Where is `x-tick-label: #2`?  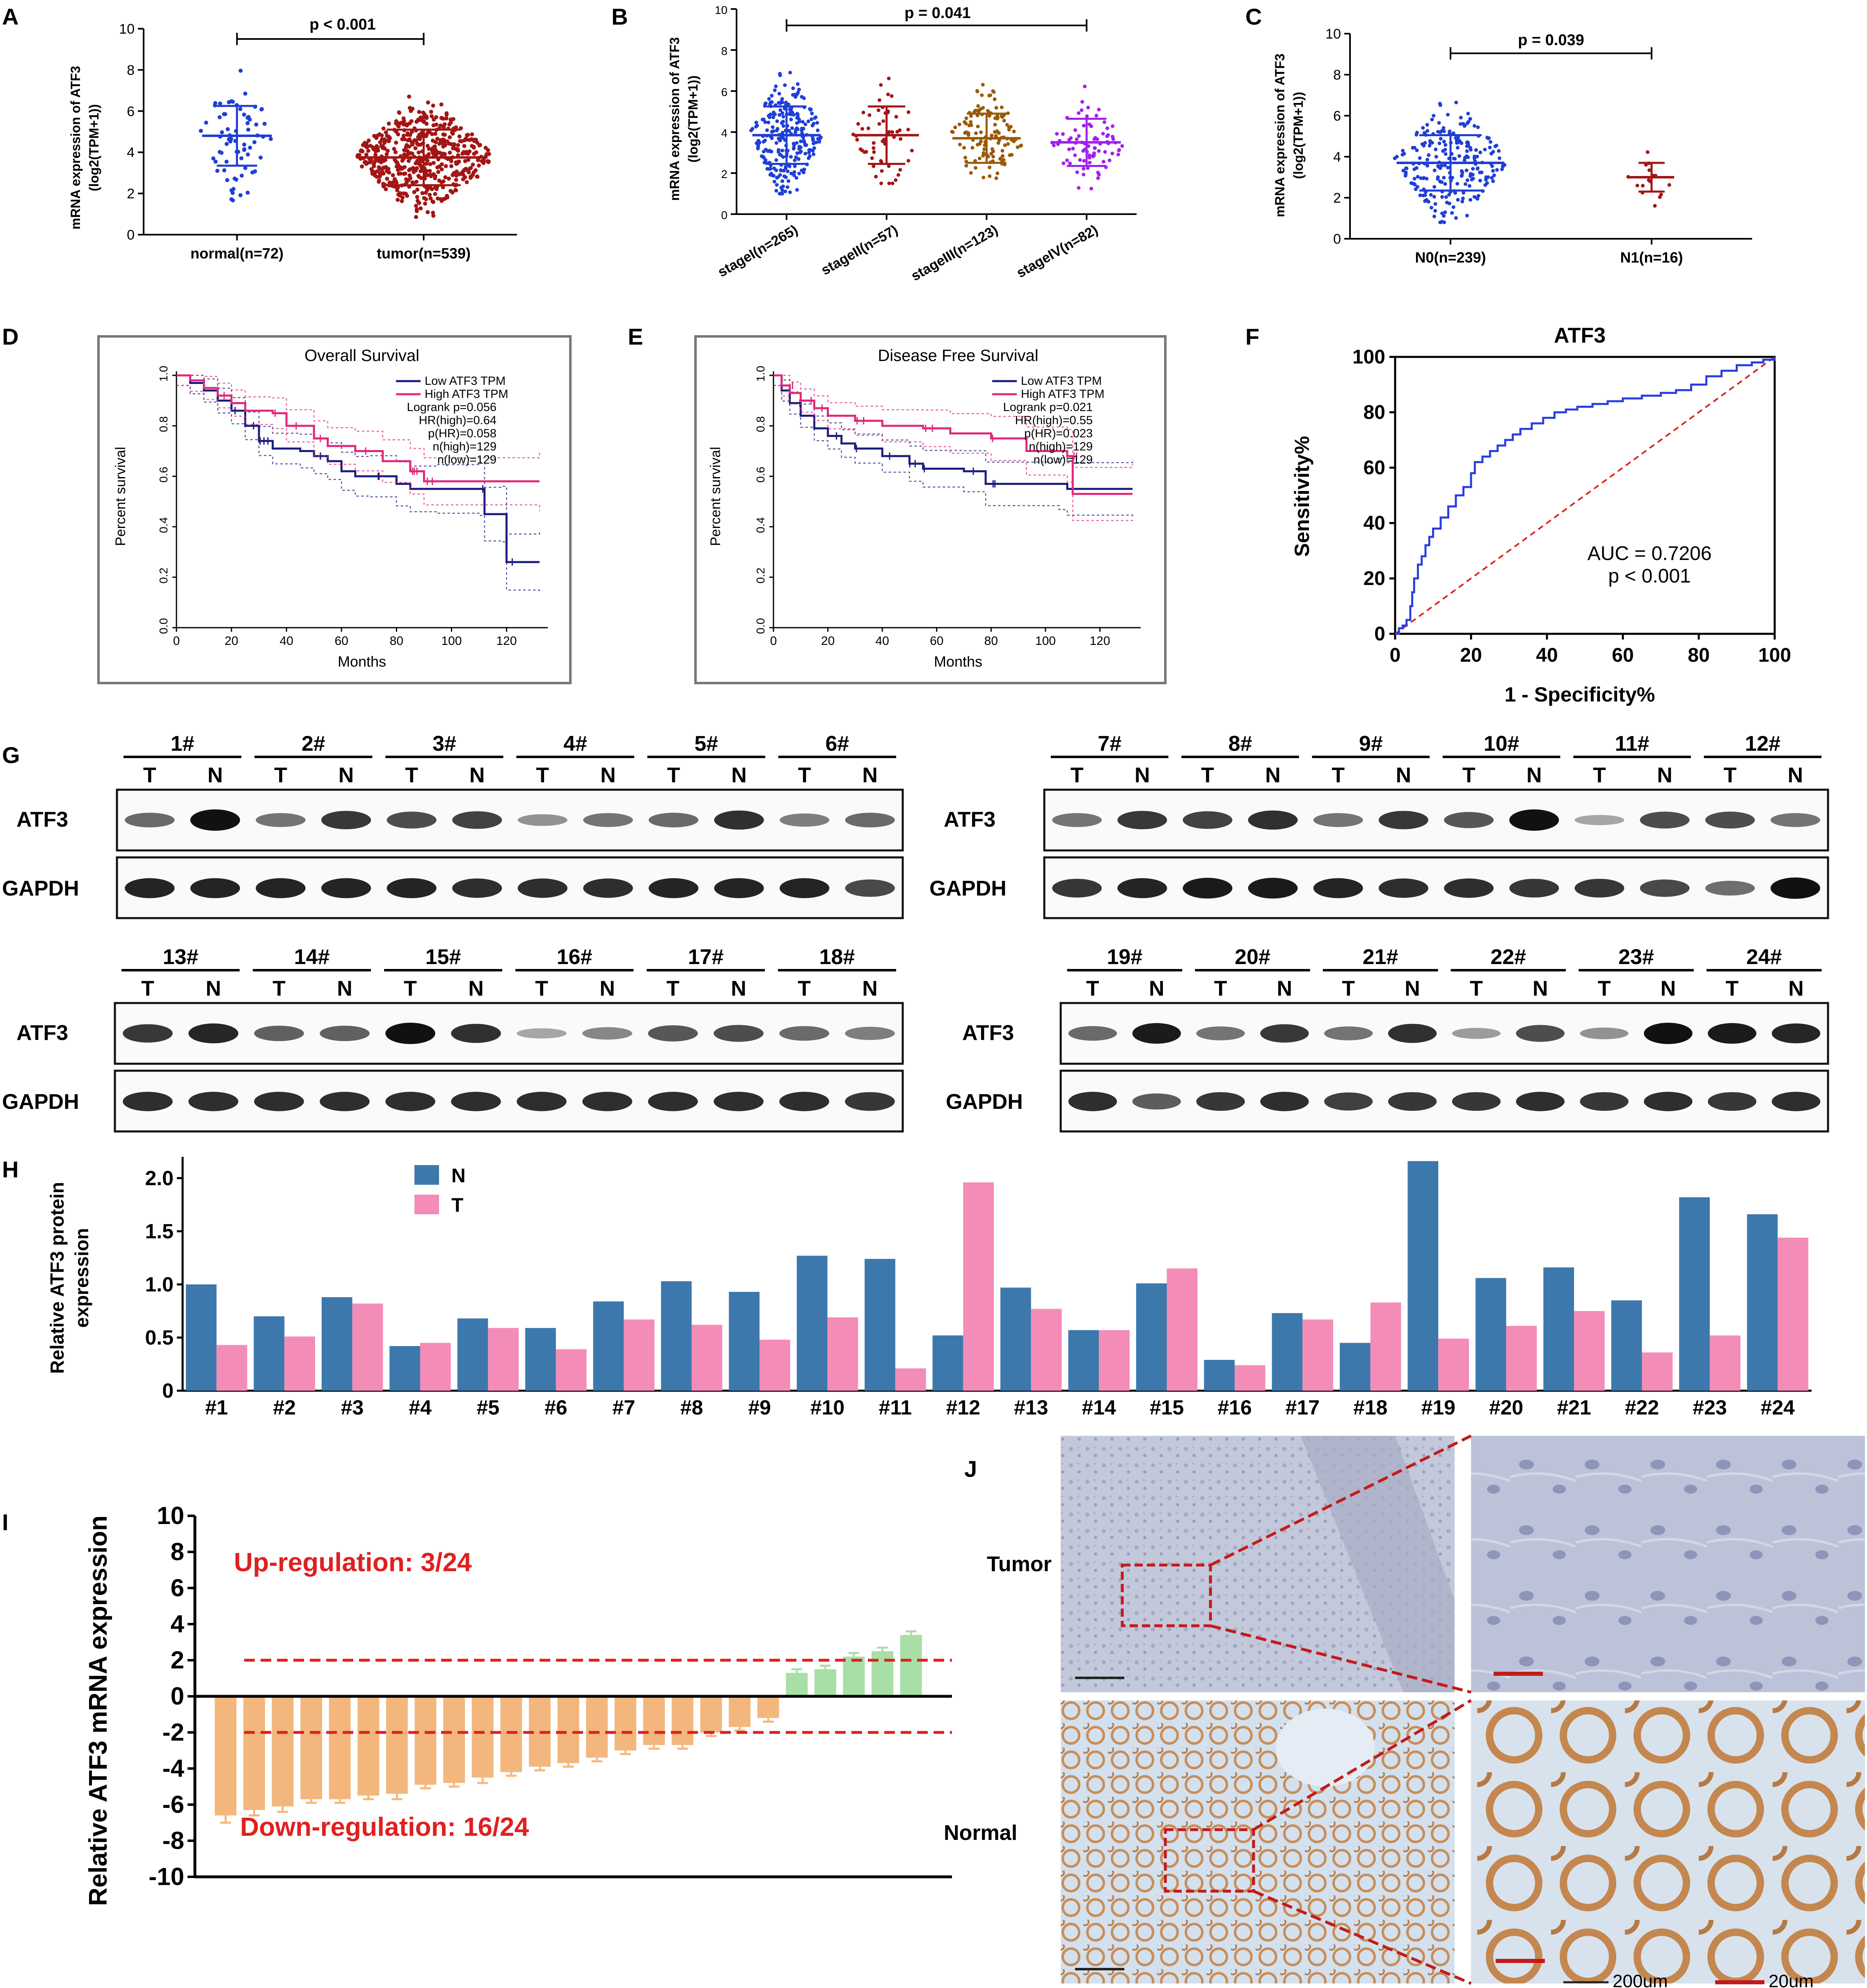 x-tick-label: #2 is located at coordinates (285, 1408).